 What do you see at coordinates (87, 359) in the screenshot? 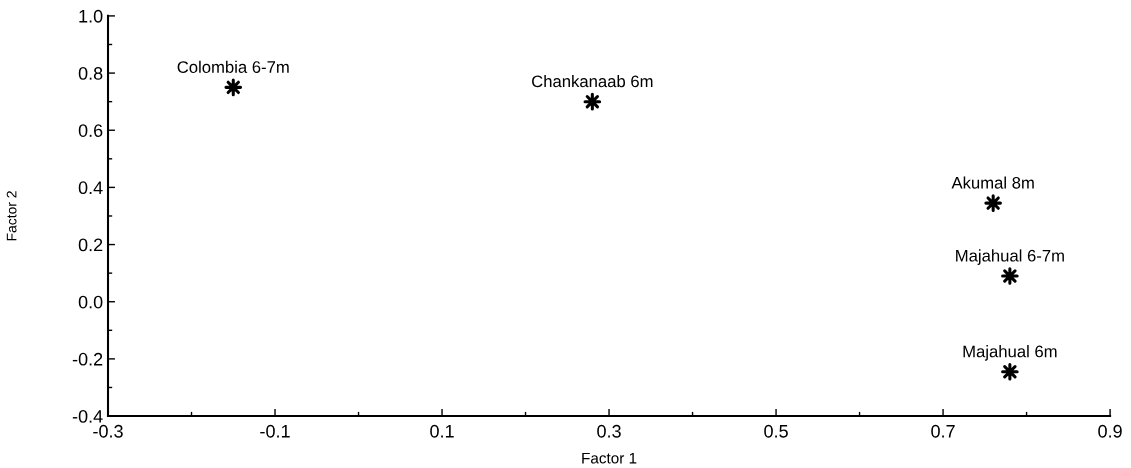
I see `y-tick-label: -0.2` at bounding box center [87, 359].